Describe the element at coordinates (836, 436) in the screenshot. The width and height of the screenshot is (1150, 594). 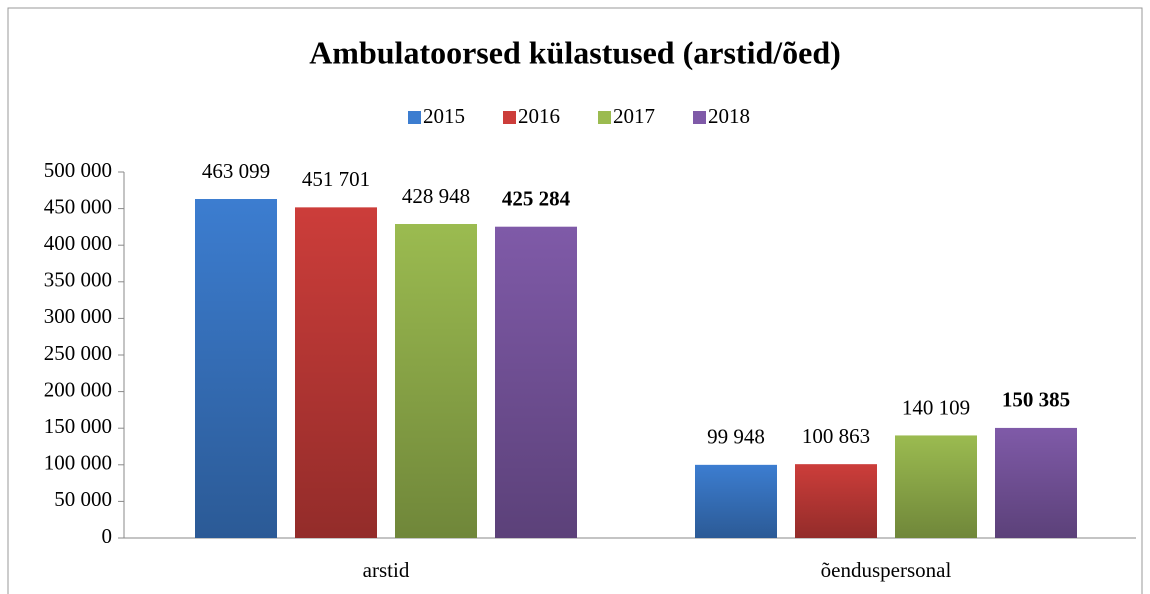
I see `value-label: 100 863` at that location.